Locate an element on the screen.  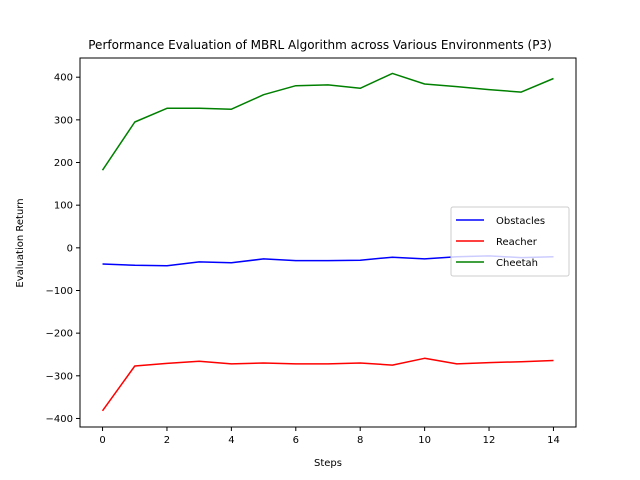
legend: Obstacles Reacher Cheetah is located at coordinates (510, 241).